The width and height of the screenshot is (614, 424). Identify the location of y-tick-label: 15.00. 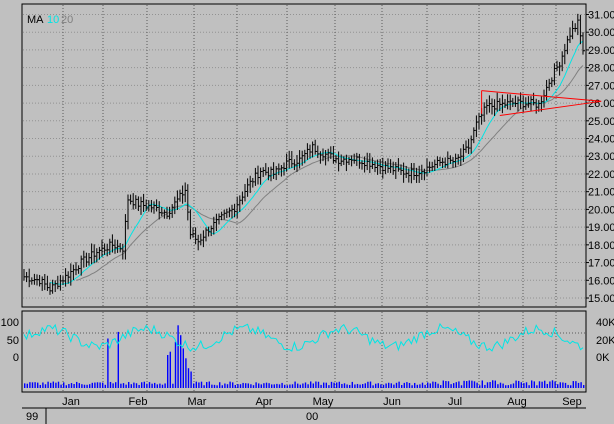
(601, 299).